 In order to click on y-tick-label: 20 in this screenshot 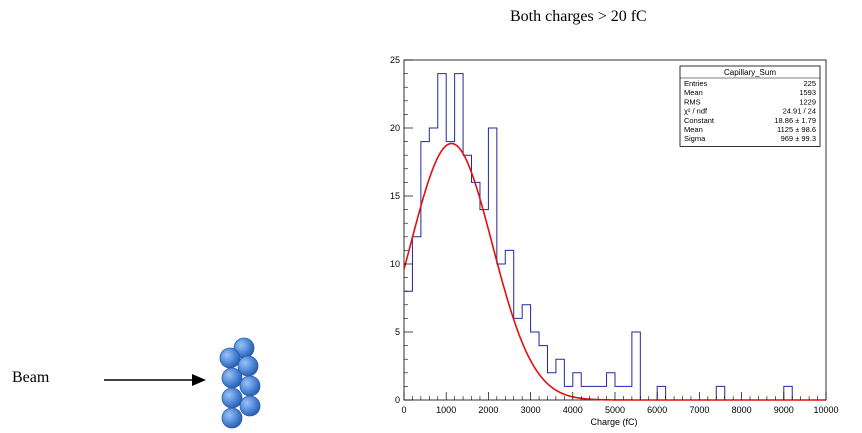, I will do `click(395, 128)`.